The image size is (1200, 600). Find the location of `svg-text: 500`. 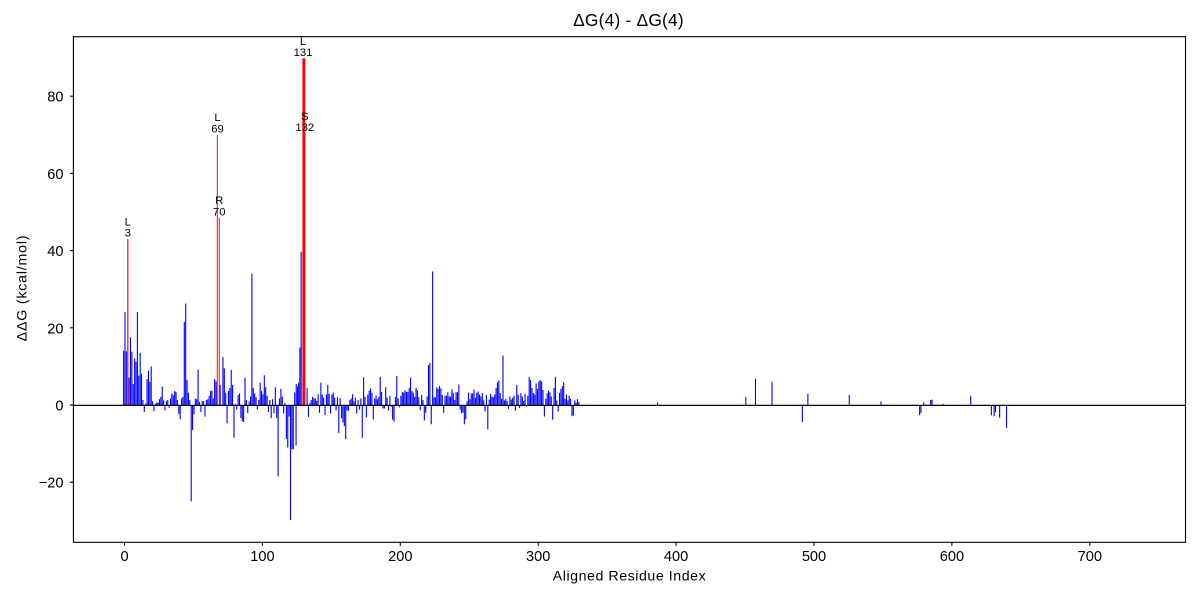

svg-text: 500 is located at coordinates (814, 557).